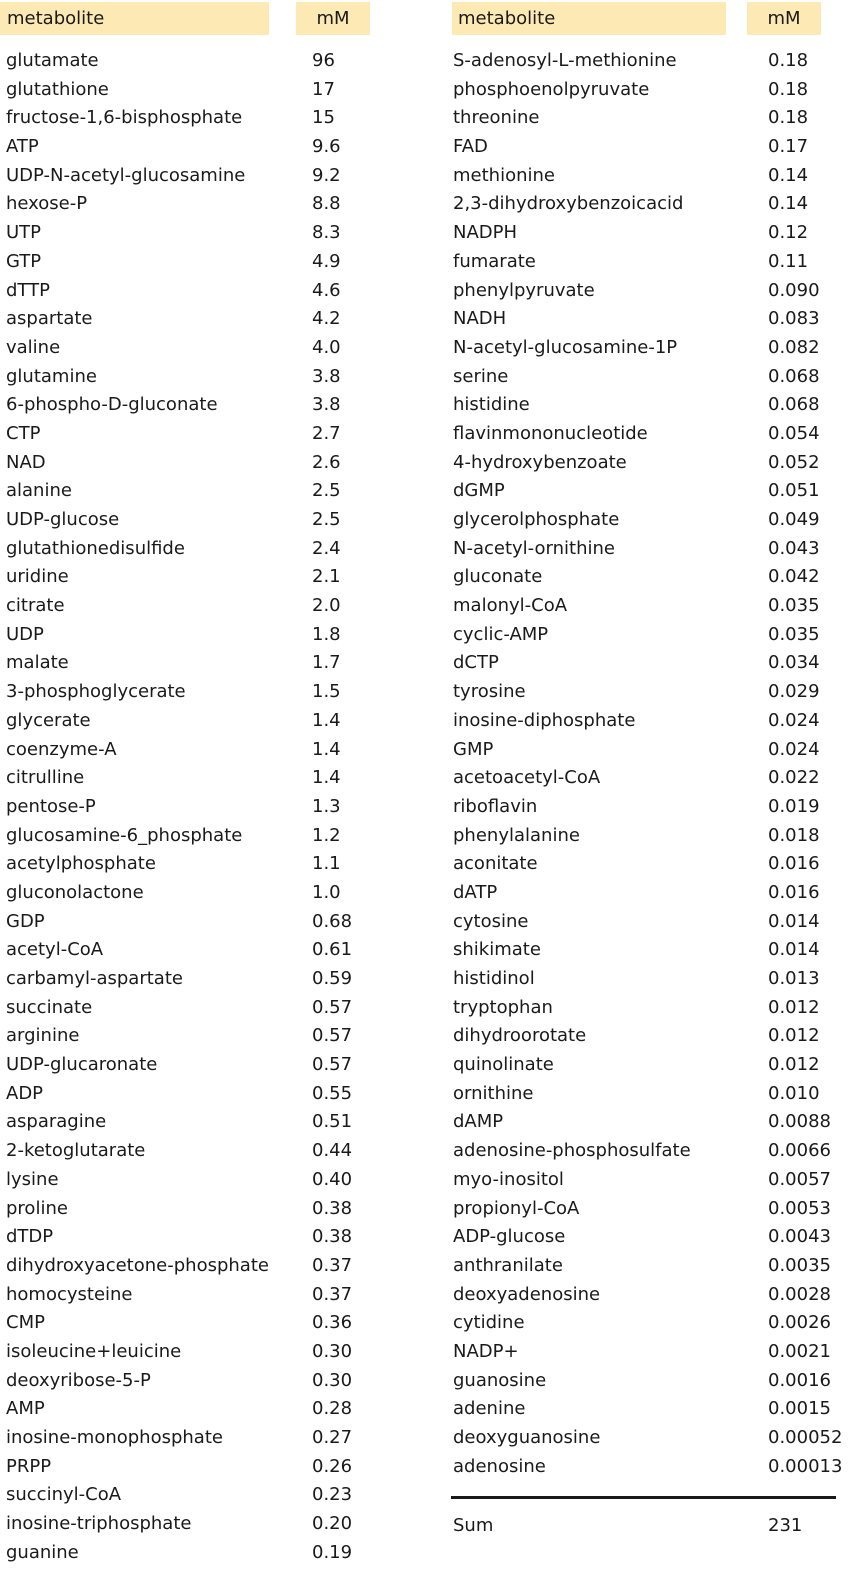  What do you see at coordinates (95, 548) in the screenshot?
I see `metabolite-name: glutathionedisulfide` at bounding box center [95, 548].